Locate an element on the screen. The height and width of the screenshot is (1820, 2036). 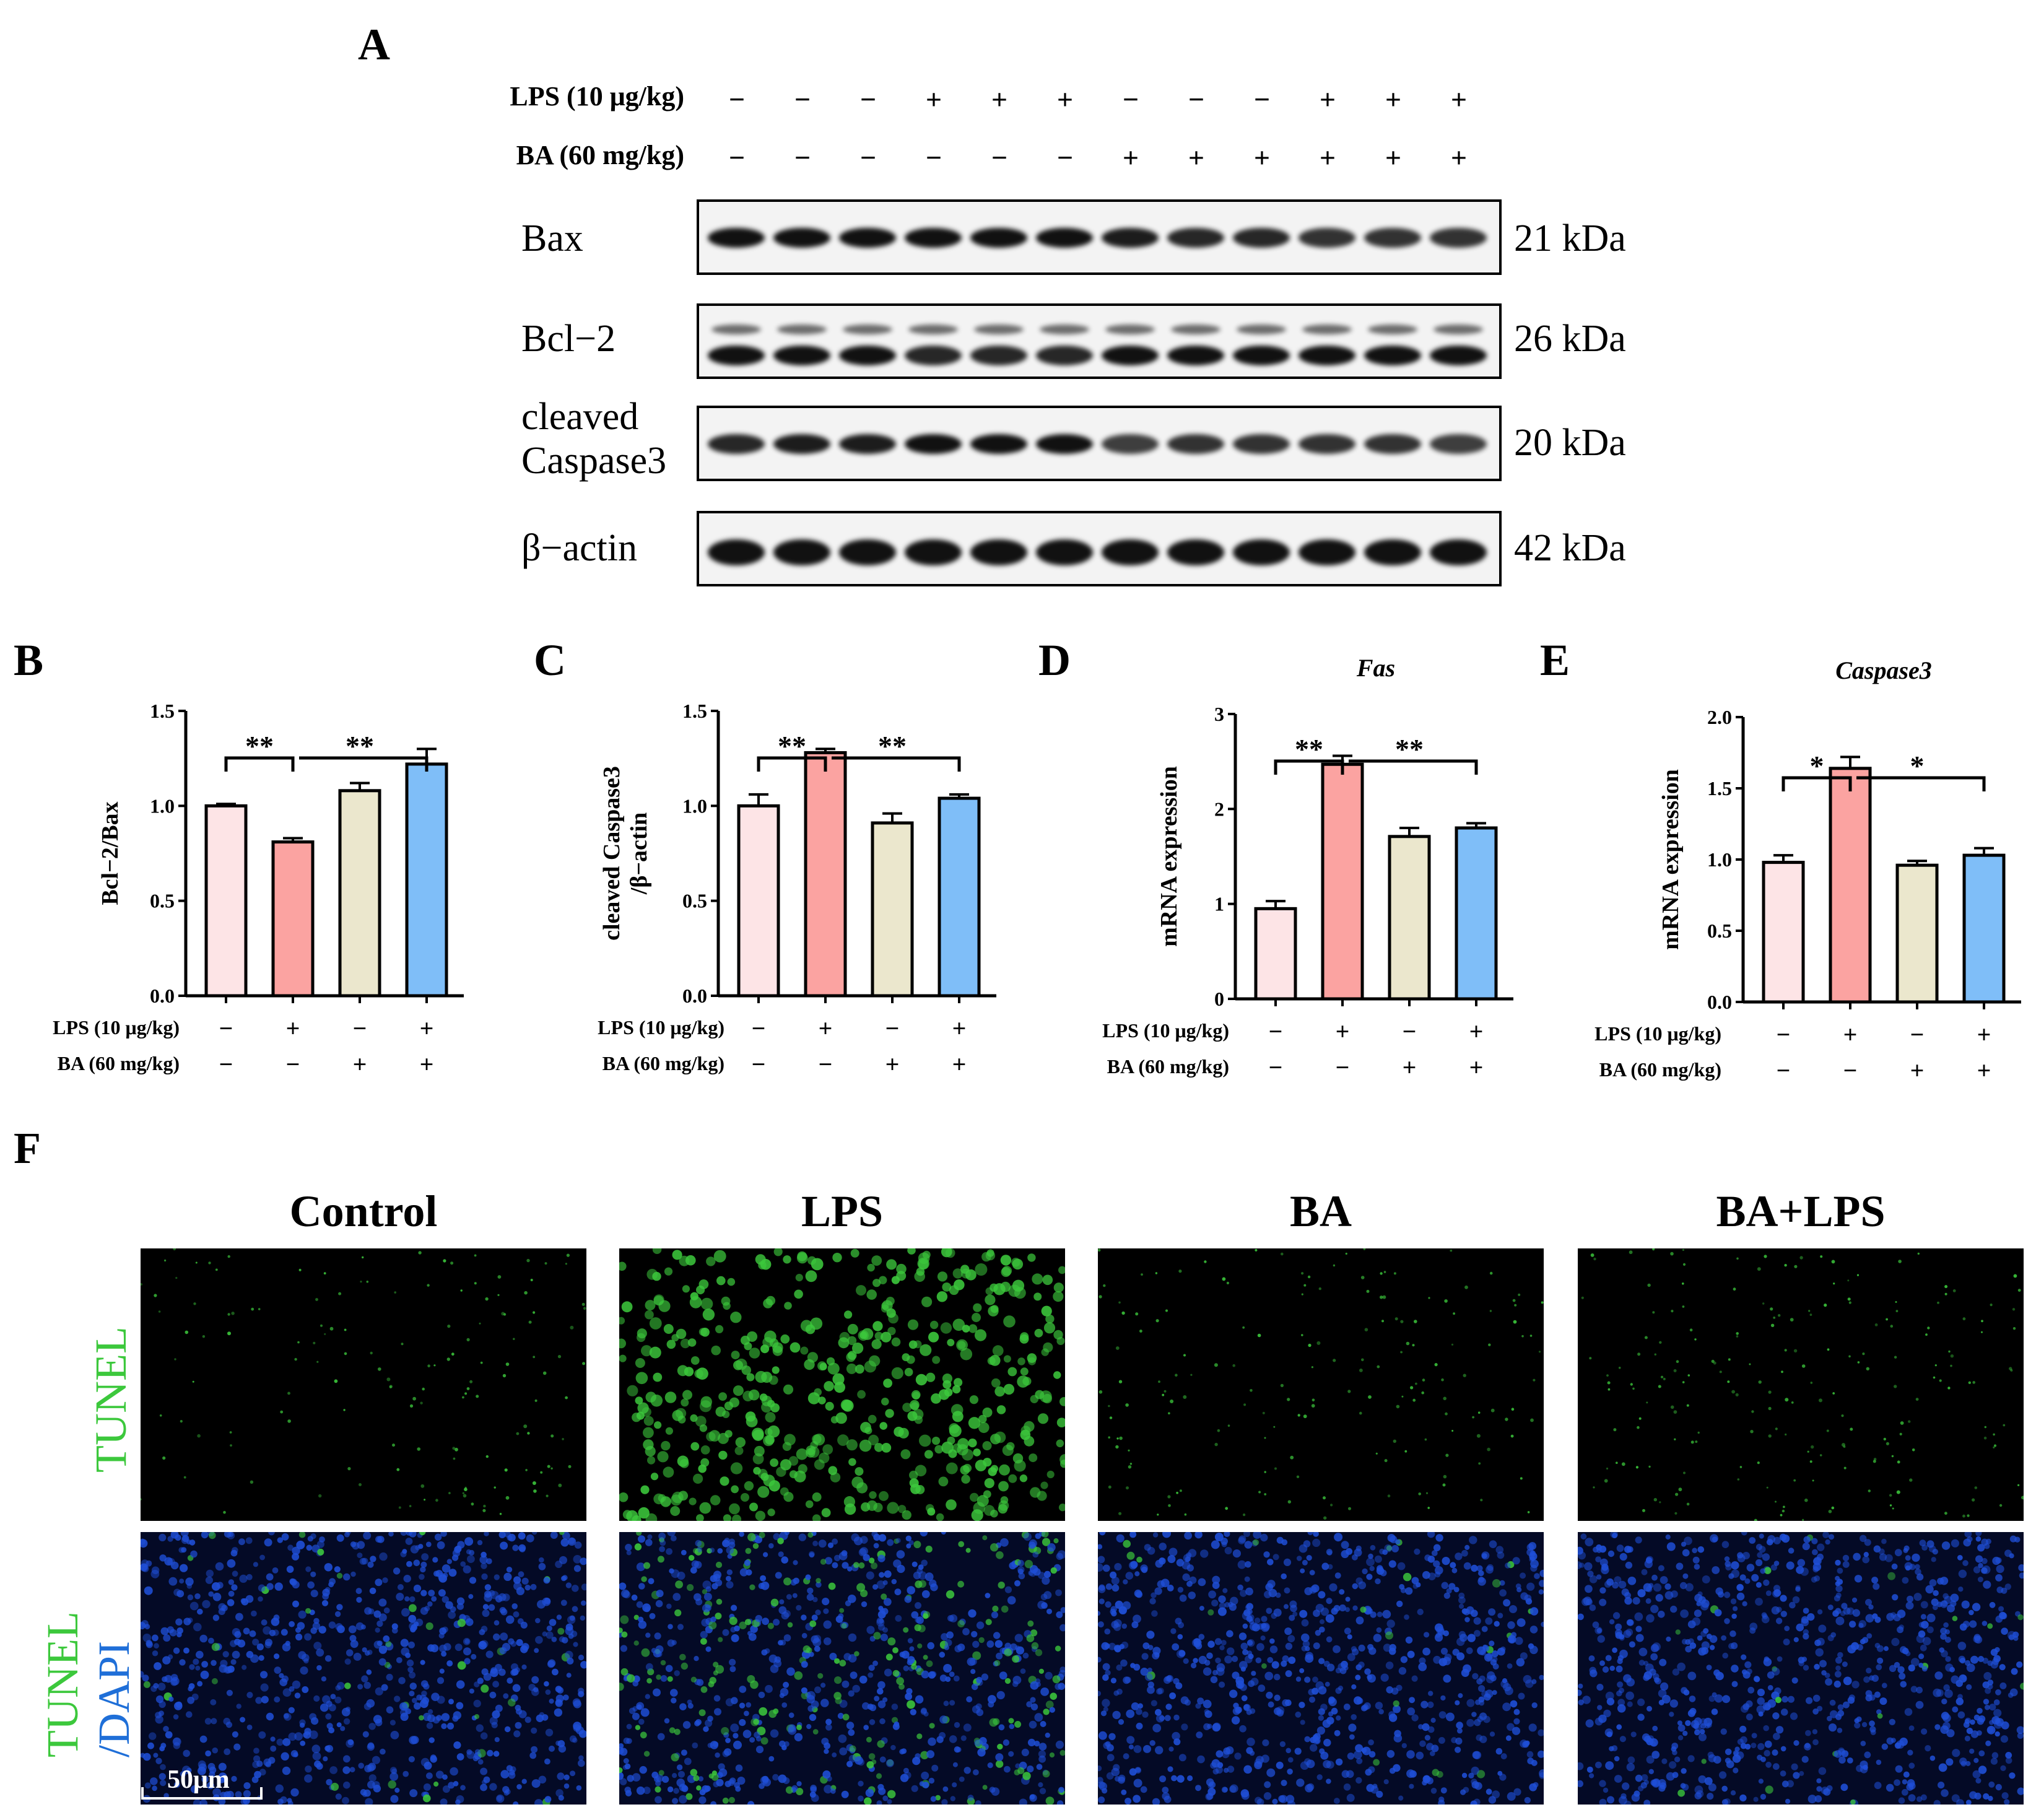
chart-title: Caspase3 is located at coordinates (1883, 670).